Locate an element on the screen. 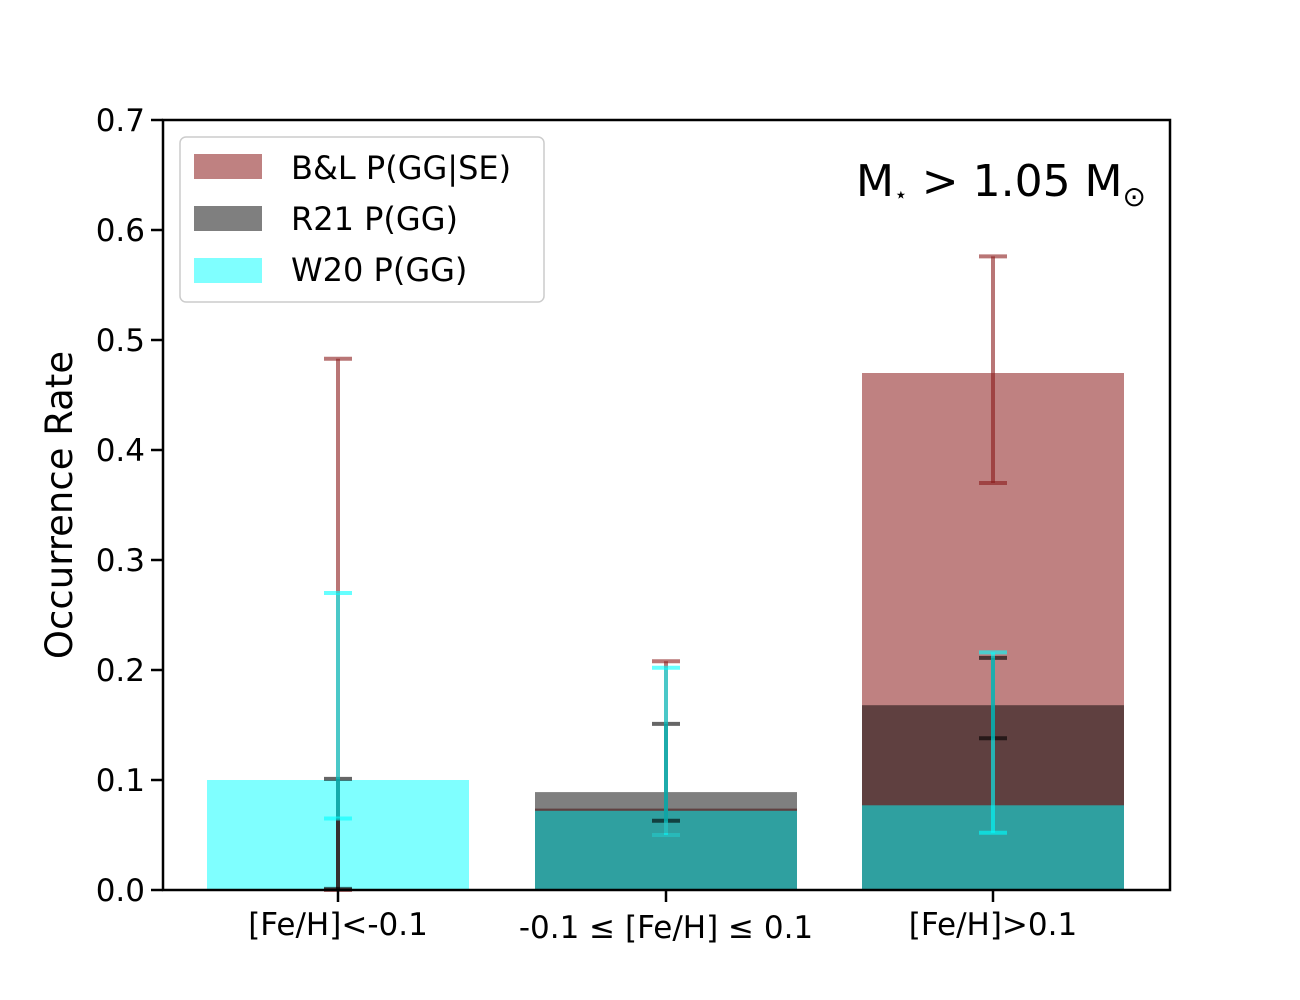 This screenshot has width=1300, height=1000. mass-annotation: M⋆ > 1.05 M⊙ is located at coordinates (1001, 184).